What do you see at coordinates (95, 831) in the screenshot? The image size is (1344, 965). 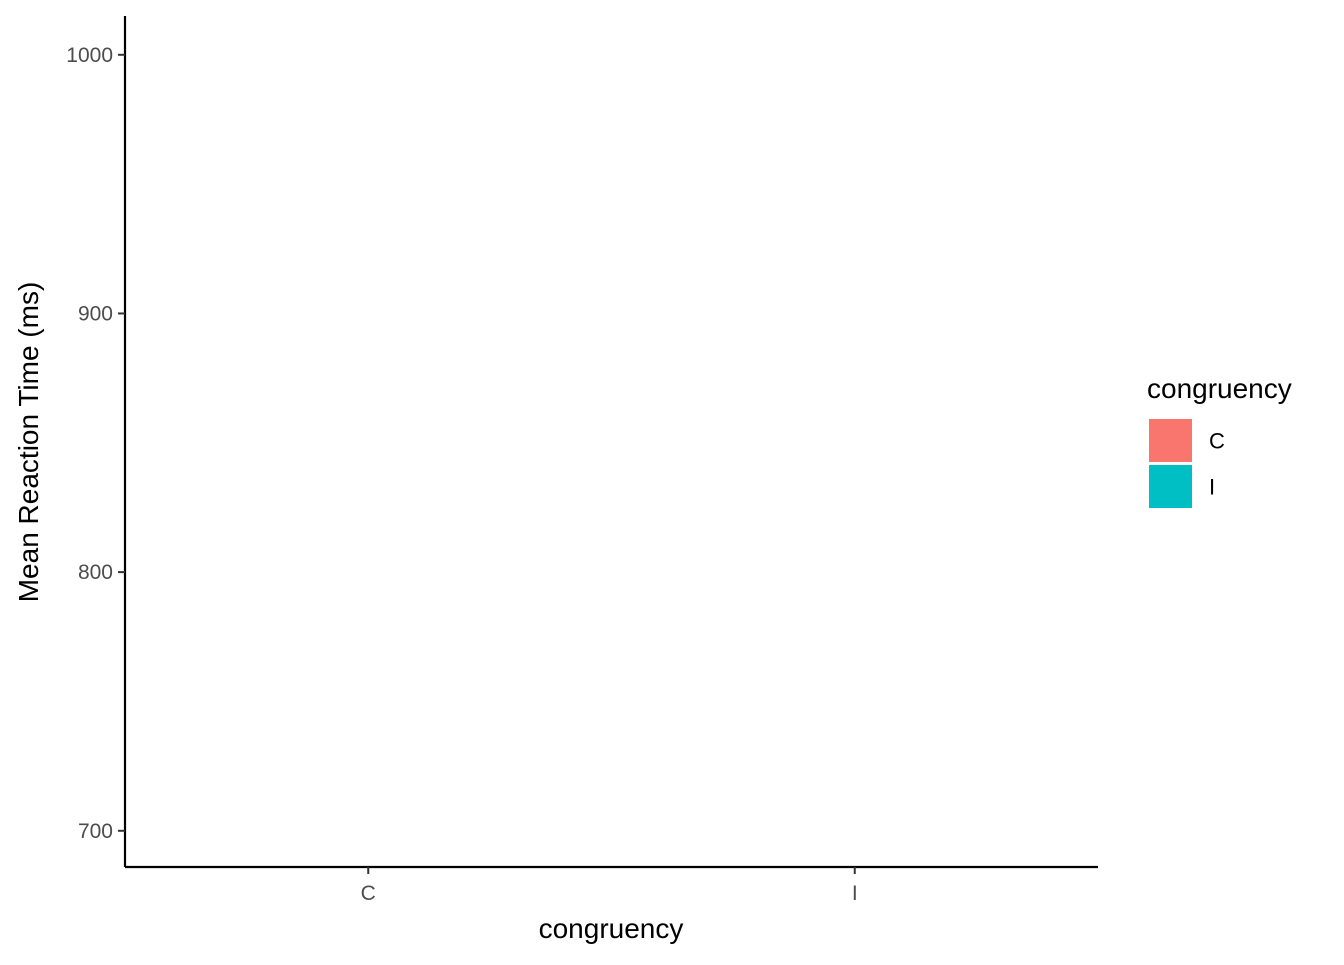 I see `y-tick-label: 700` at bounding box center [95, 831].